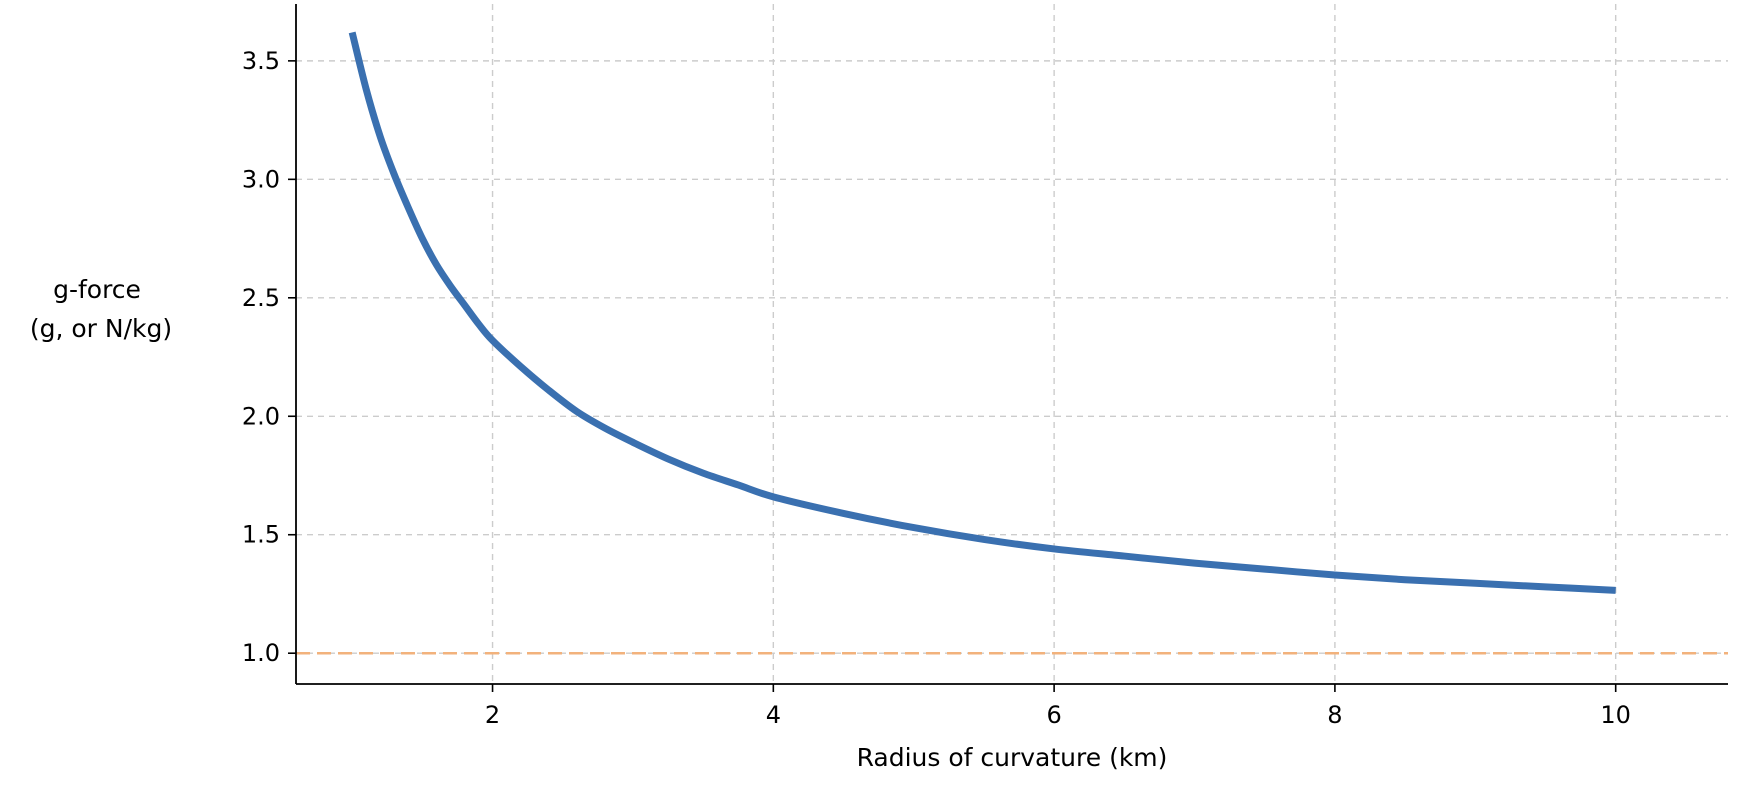  Describe the element at coordinates (1615, 715) in the screenshot. I see `x-tick-label: 10` at that location.